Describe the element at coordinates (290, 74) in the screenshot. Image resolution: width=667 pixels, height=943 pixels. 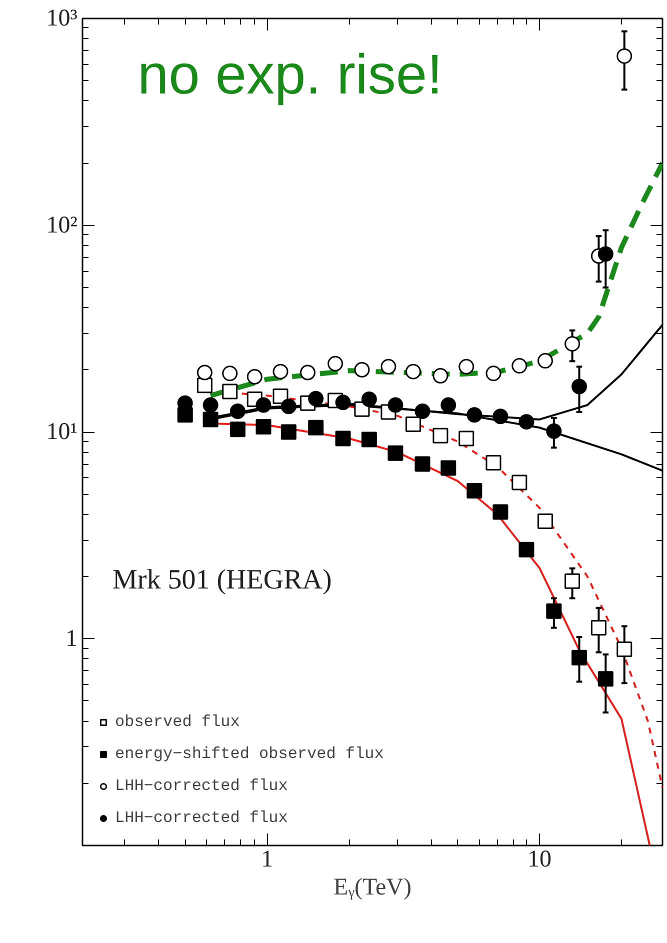
I see `annotation: no exp. rise!` at that location.